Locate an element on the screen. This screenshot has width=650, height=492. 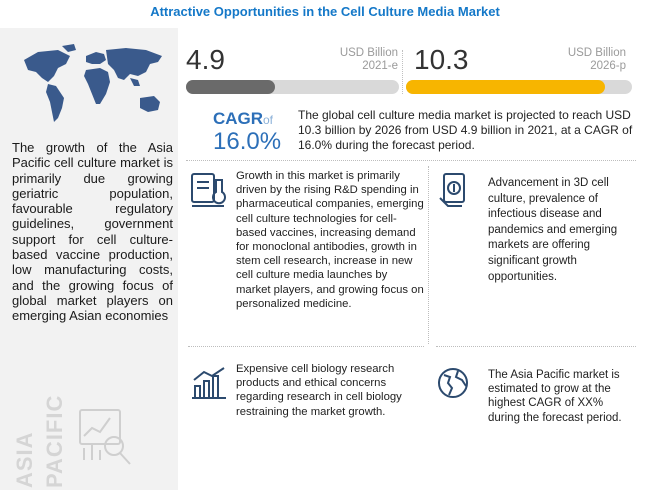
end-value-bar is located at coordinates (519, 87).